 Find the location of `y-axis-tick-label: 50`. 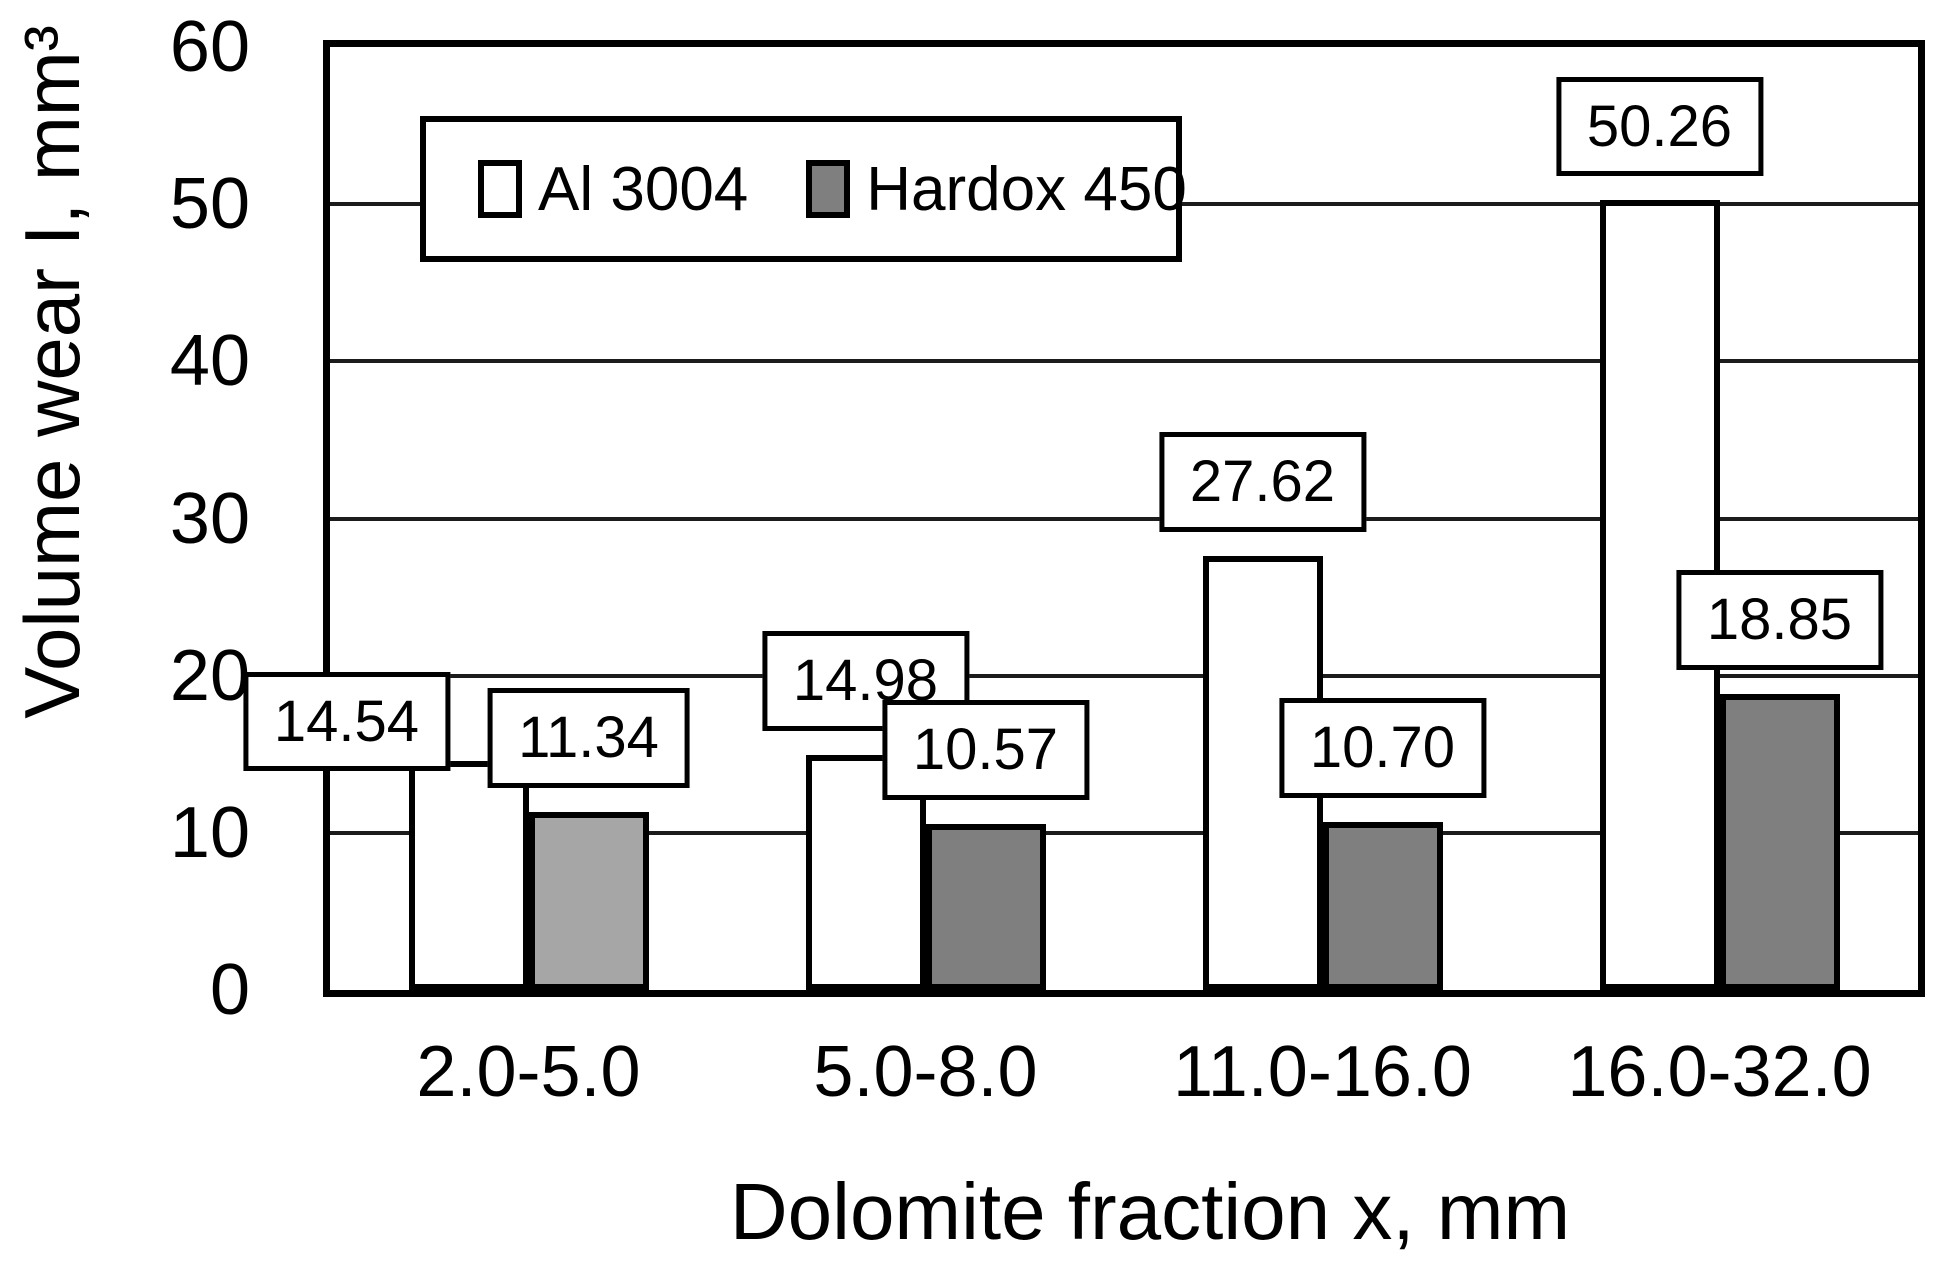

y-axis-tick-label: 50 is located at coordinates (209, 204).